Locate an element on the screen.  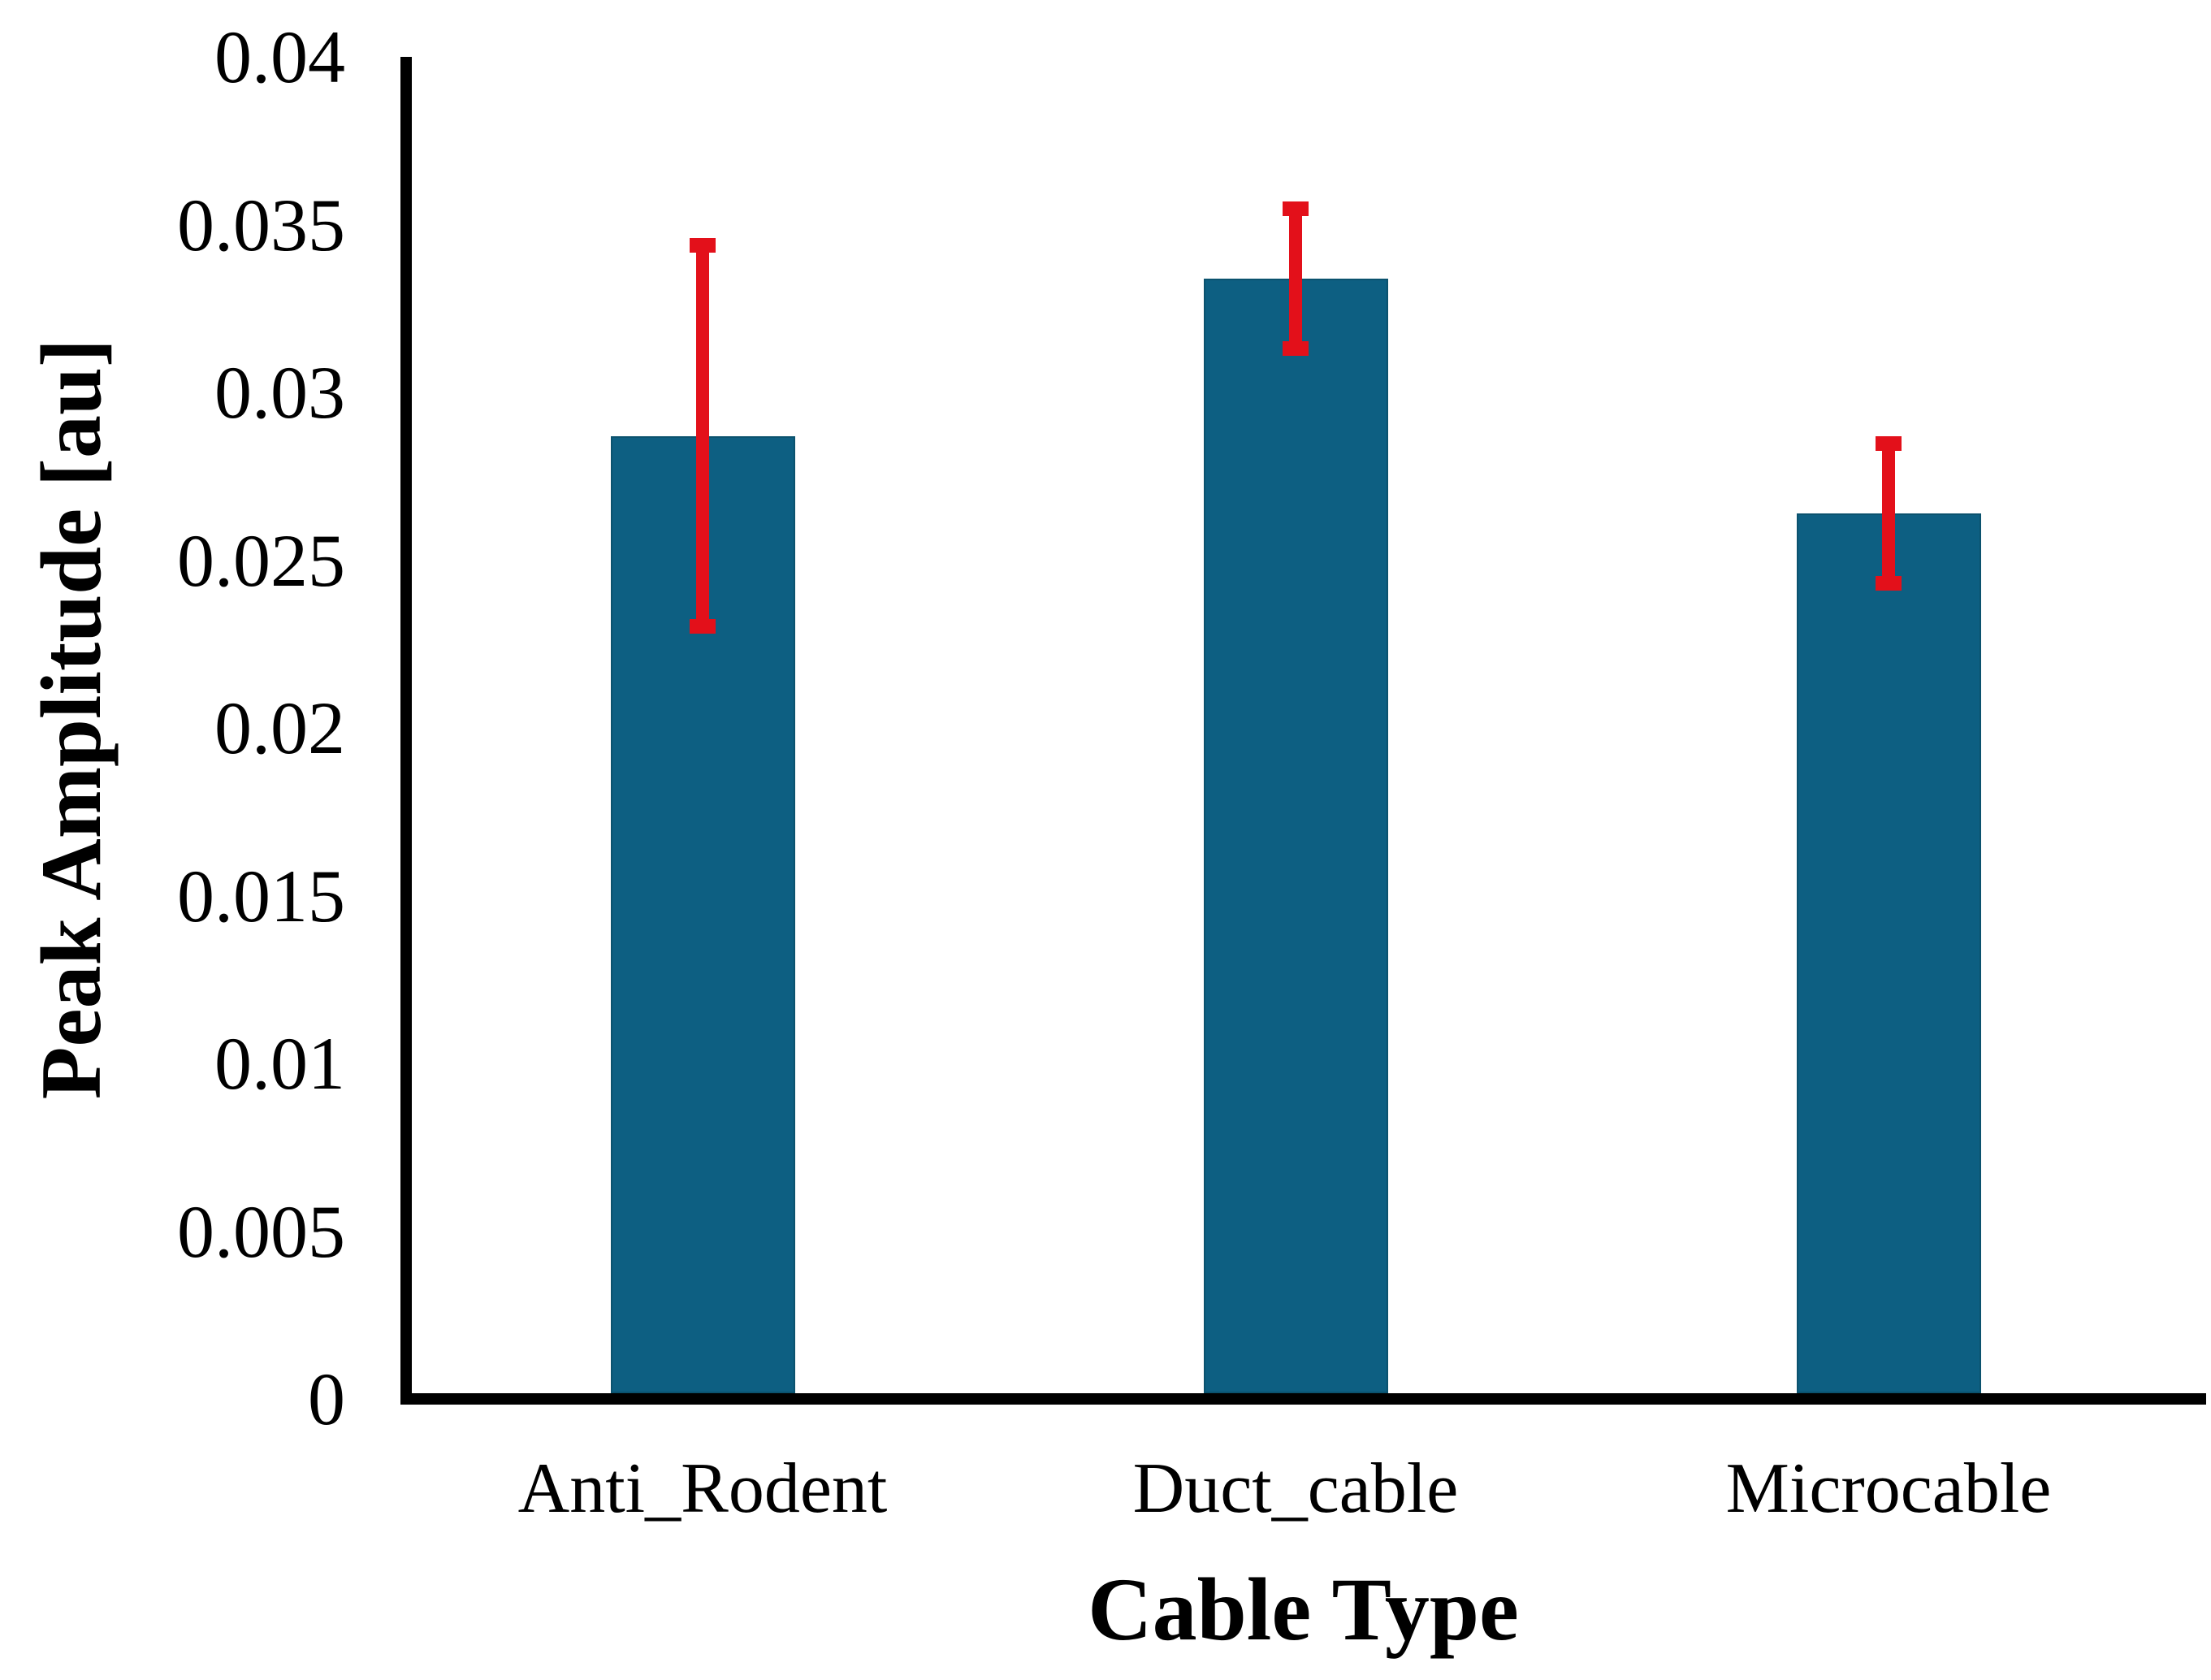
bar-Microcable is located at coordinates (1888, 953).